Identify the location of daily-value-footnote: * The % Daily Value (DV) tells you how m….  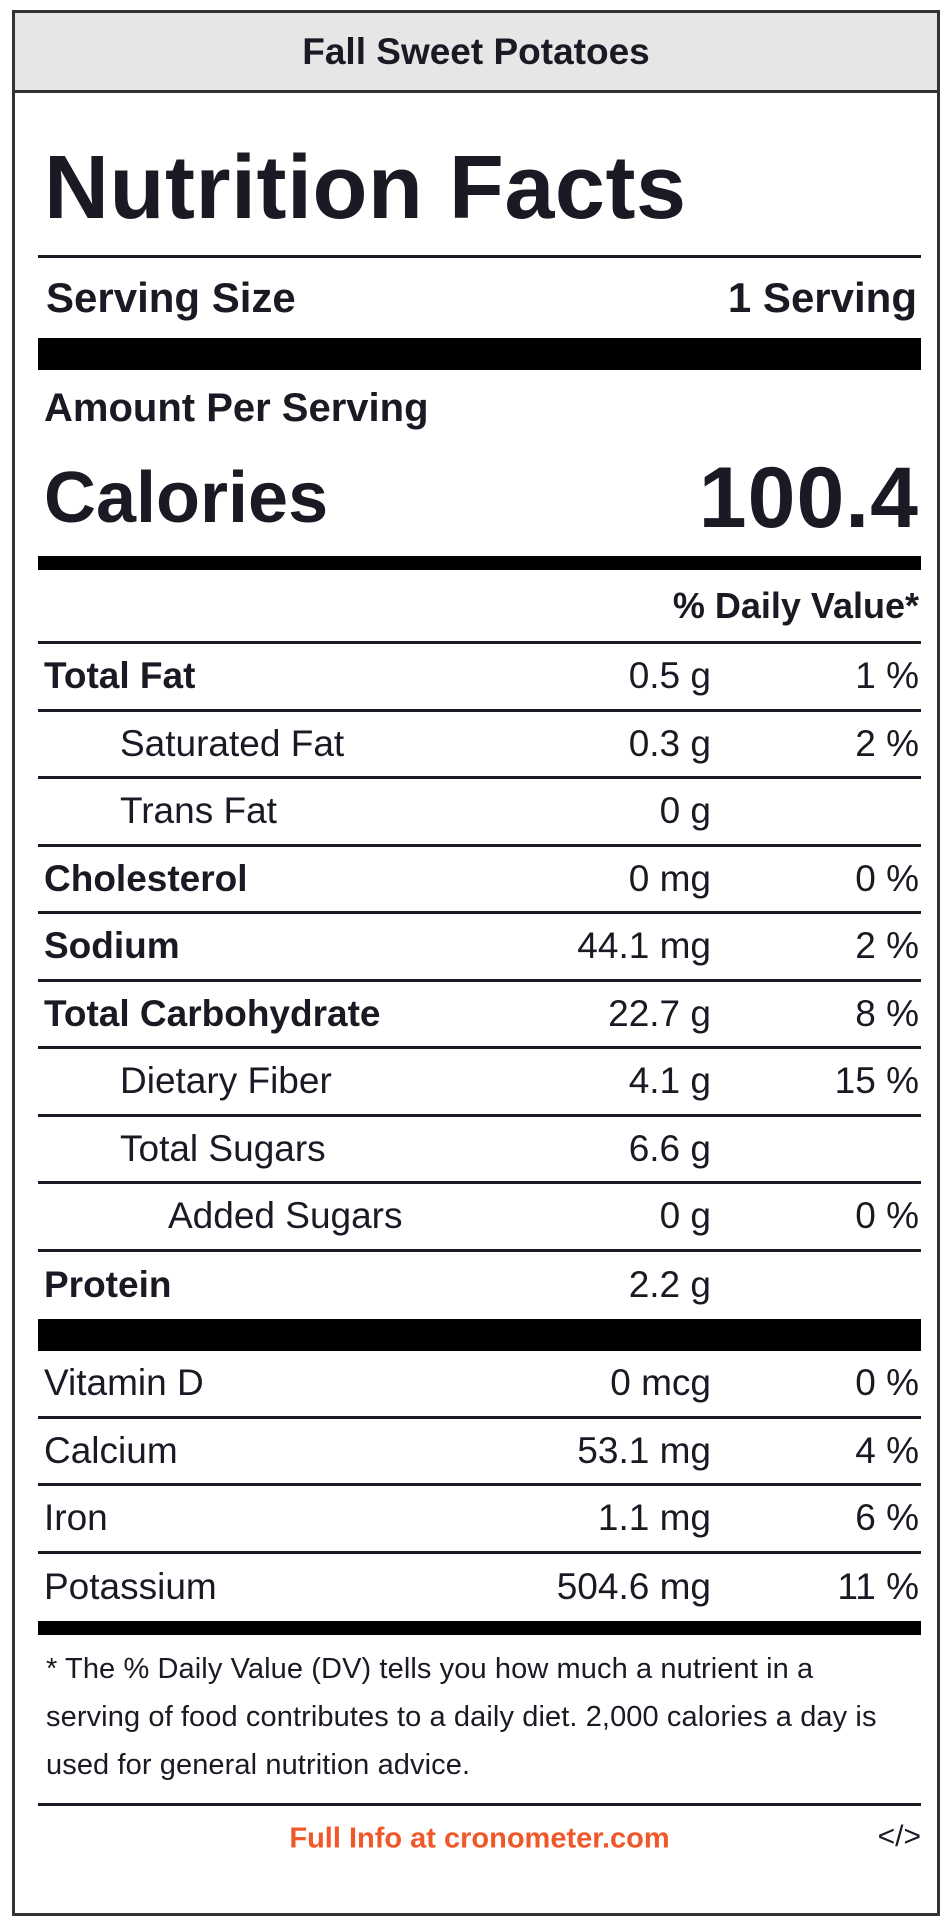
(479, 1720).